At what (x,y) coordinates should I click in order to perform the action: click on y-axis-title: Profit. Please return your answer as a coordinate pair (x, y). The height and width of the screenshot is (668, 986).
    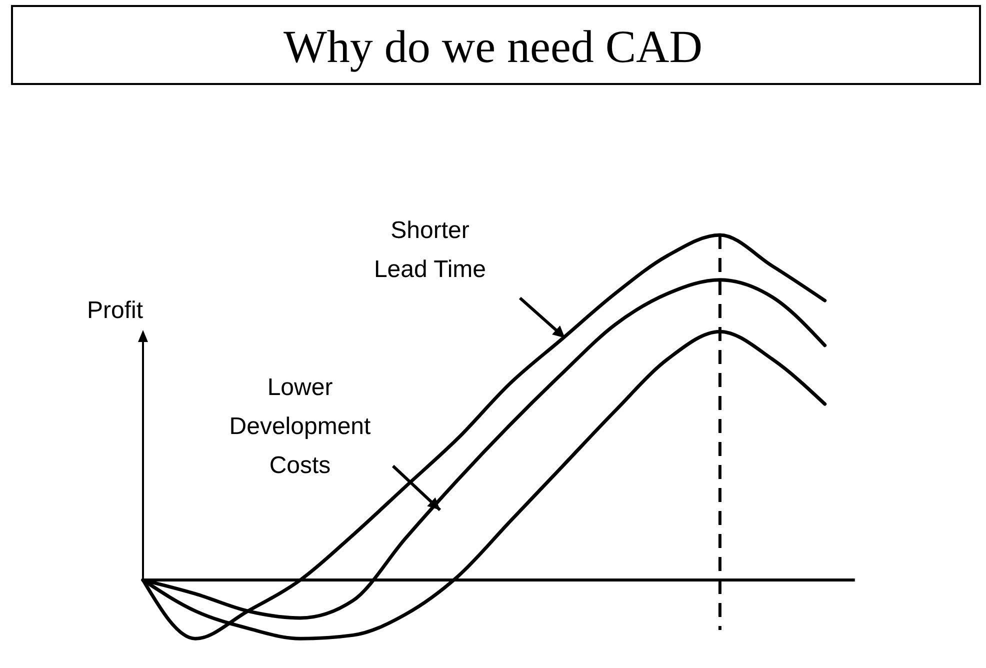
    Looking at the image, I should click on (115, 310).